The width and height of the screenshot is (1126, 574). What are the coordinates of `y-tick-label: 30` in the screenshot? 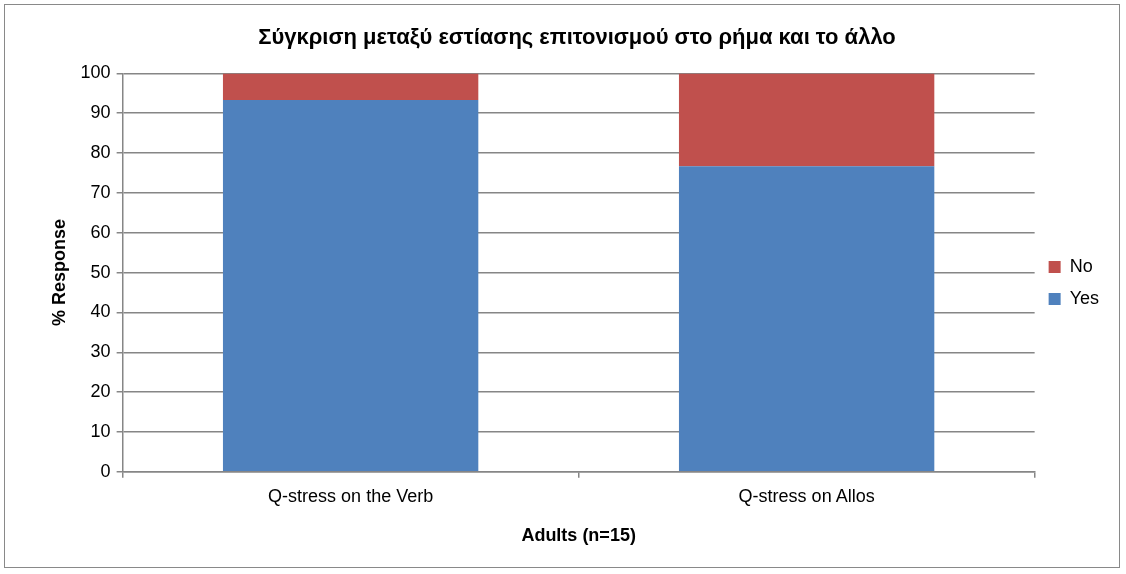 It's located at (100, 351).